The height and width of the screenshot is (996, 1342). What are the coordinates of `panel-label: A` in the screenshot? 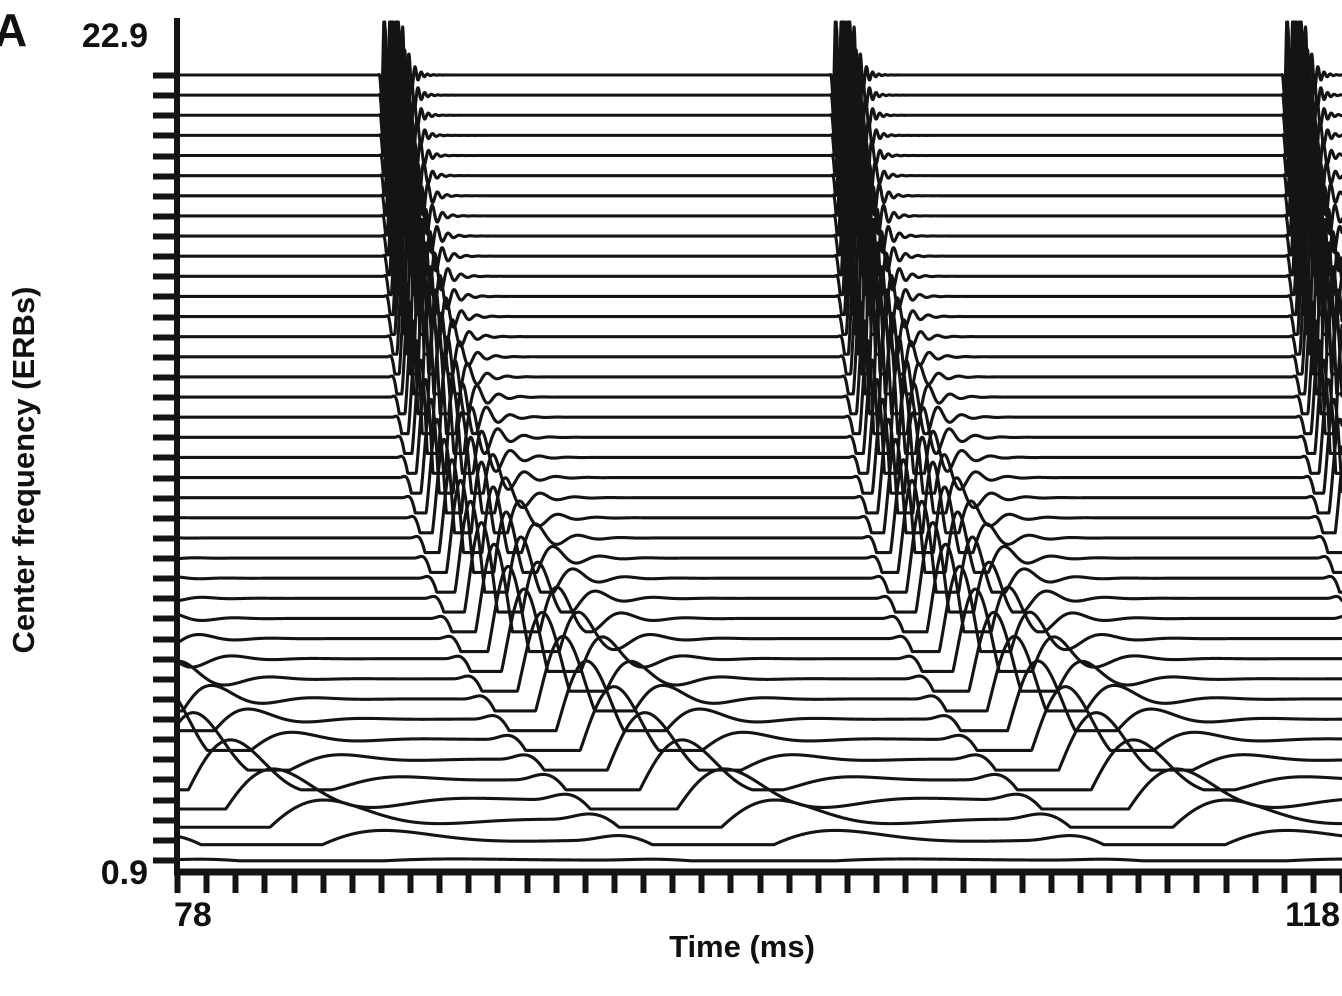 It's located at (13, 30).